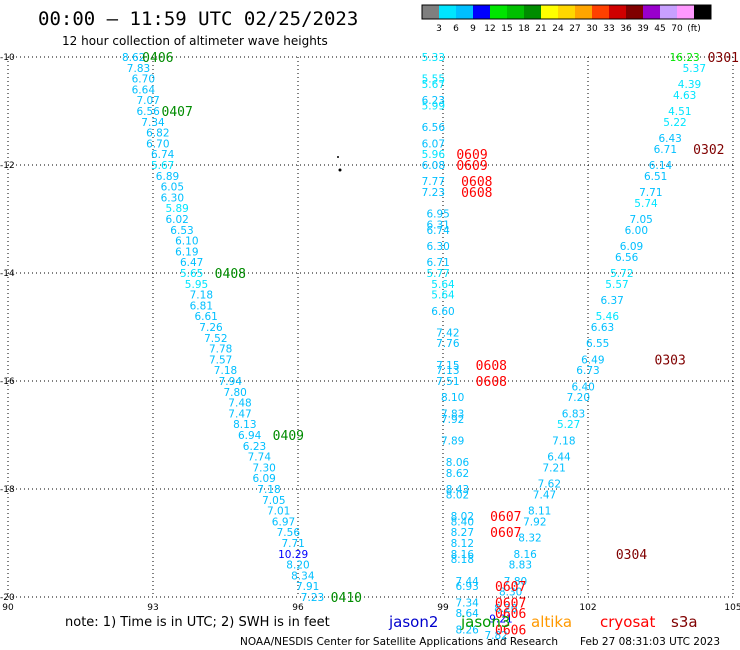  What do you see at coordinates (473, 29) in the screenshot?
I see `colorbar-label: 9` at bounding box center [473, 29].